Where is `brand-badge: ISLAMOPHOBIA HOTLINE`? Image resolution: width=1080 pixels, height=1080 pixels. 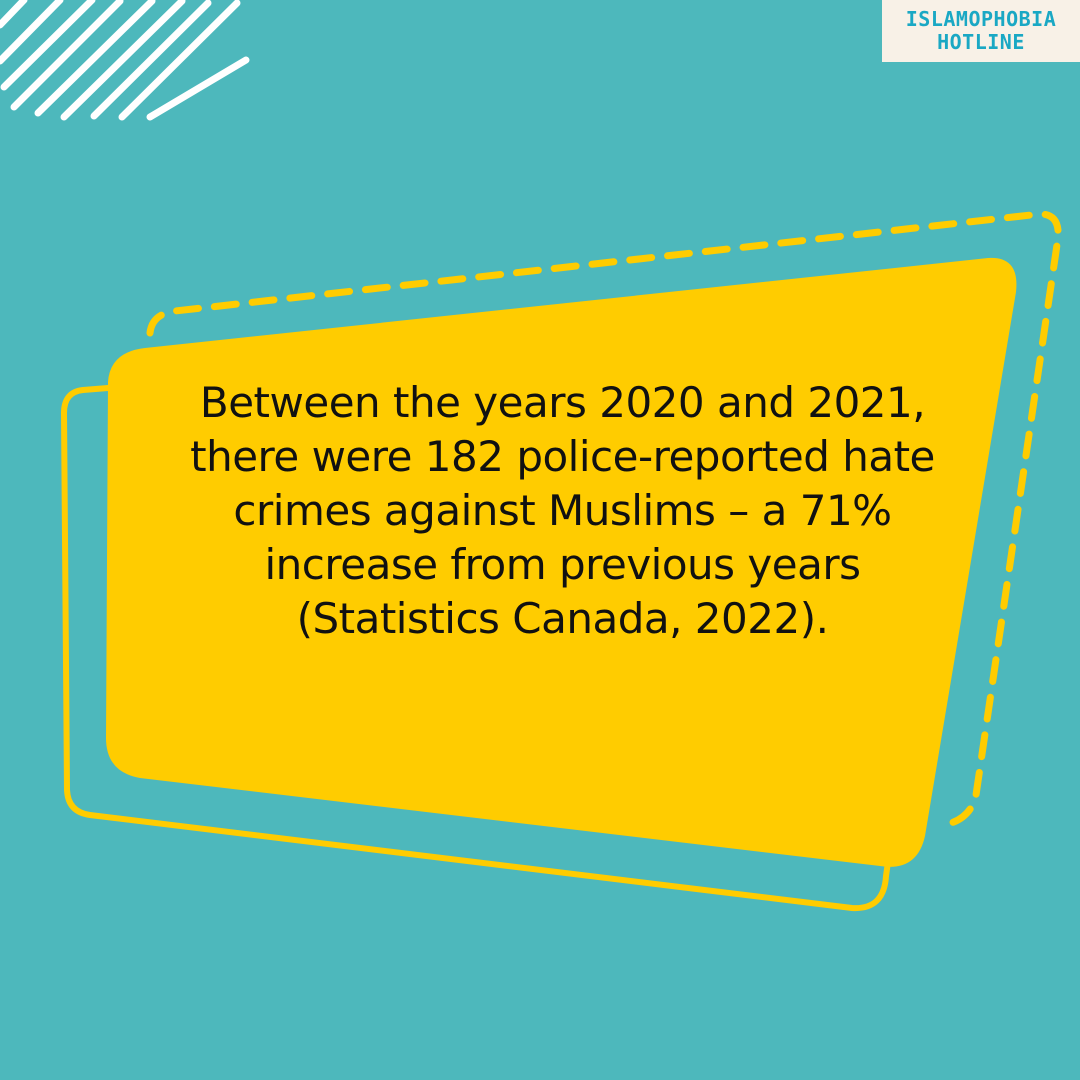
brand-badge: ISLAMOPHOBIA HOTLINE is located at coordinates (981, 31).